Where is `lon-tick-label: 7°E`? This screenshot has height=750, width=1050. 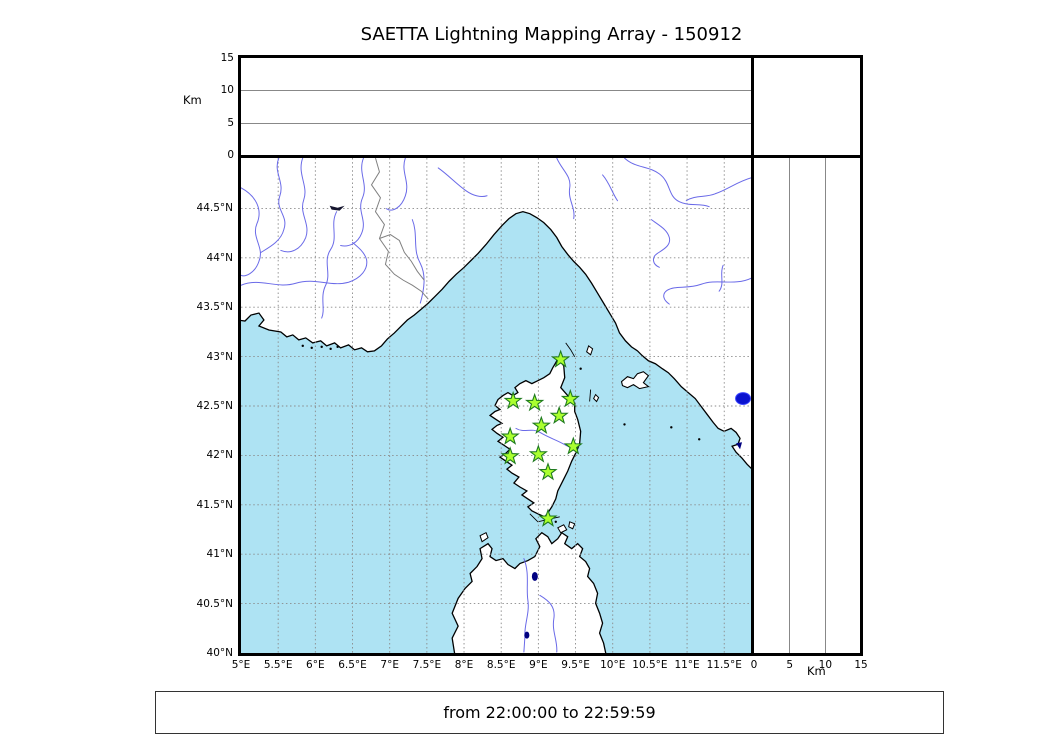
lon-tick-label: 7°E is located at coordinates (389, 665).